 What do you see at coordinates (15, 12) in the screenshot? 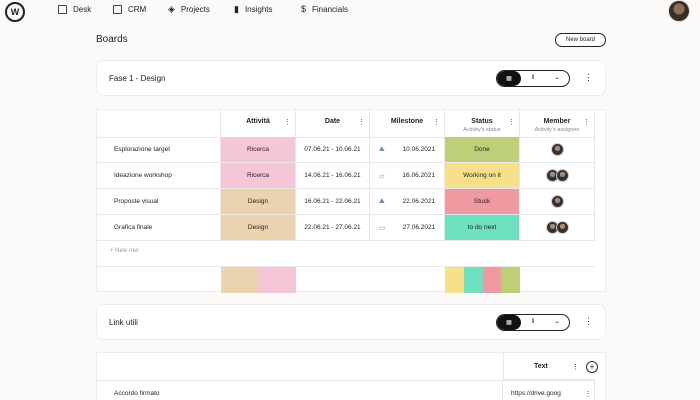
I see `app-logo: W` at bounding box center [15, 12].